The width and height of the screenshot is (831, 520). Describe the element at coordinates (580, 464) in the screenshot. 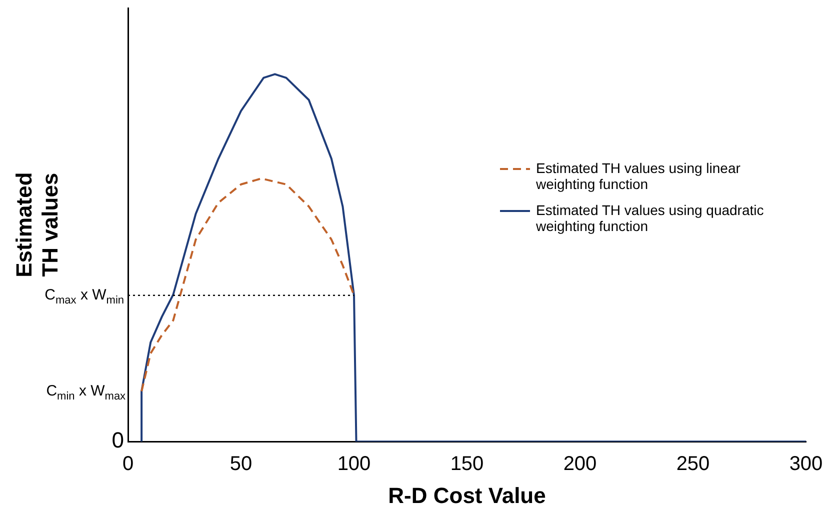

I see `x-tick-label: 200` at that location.